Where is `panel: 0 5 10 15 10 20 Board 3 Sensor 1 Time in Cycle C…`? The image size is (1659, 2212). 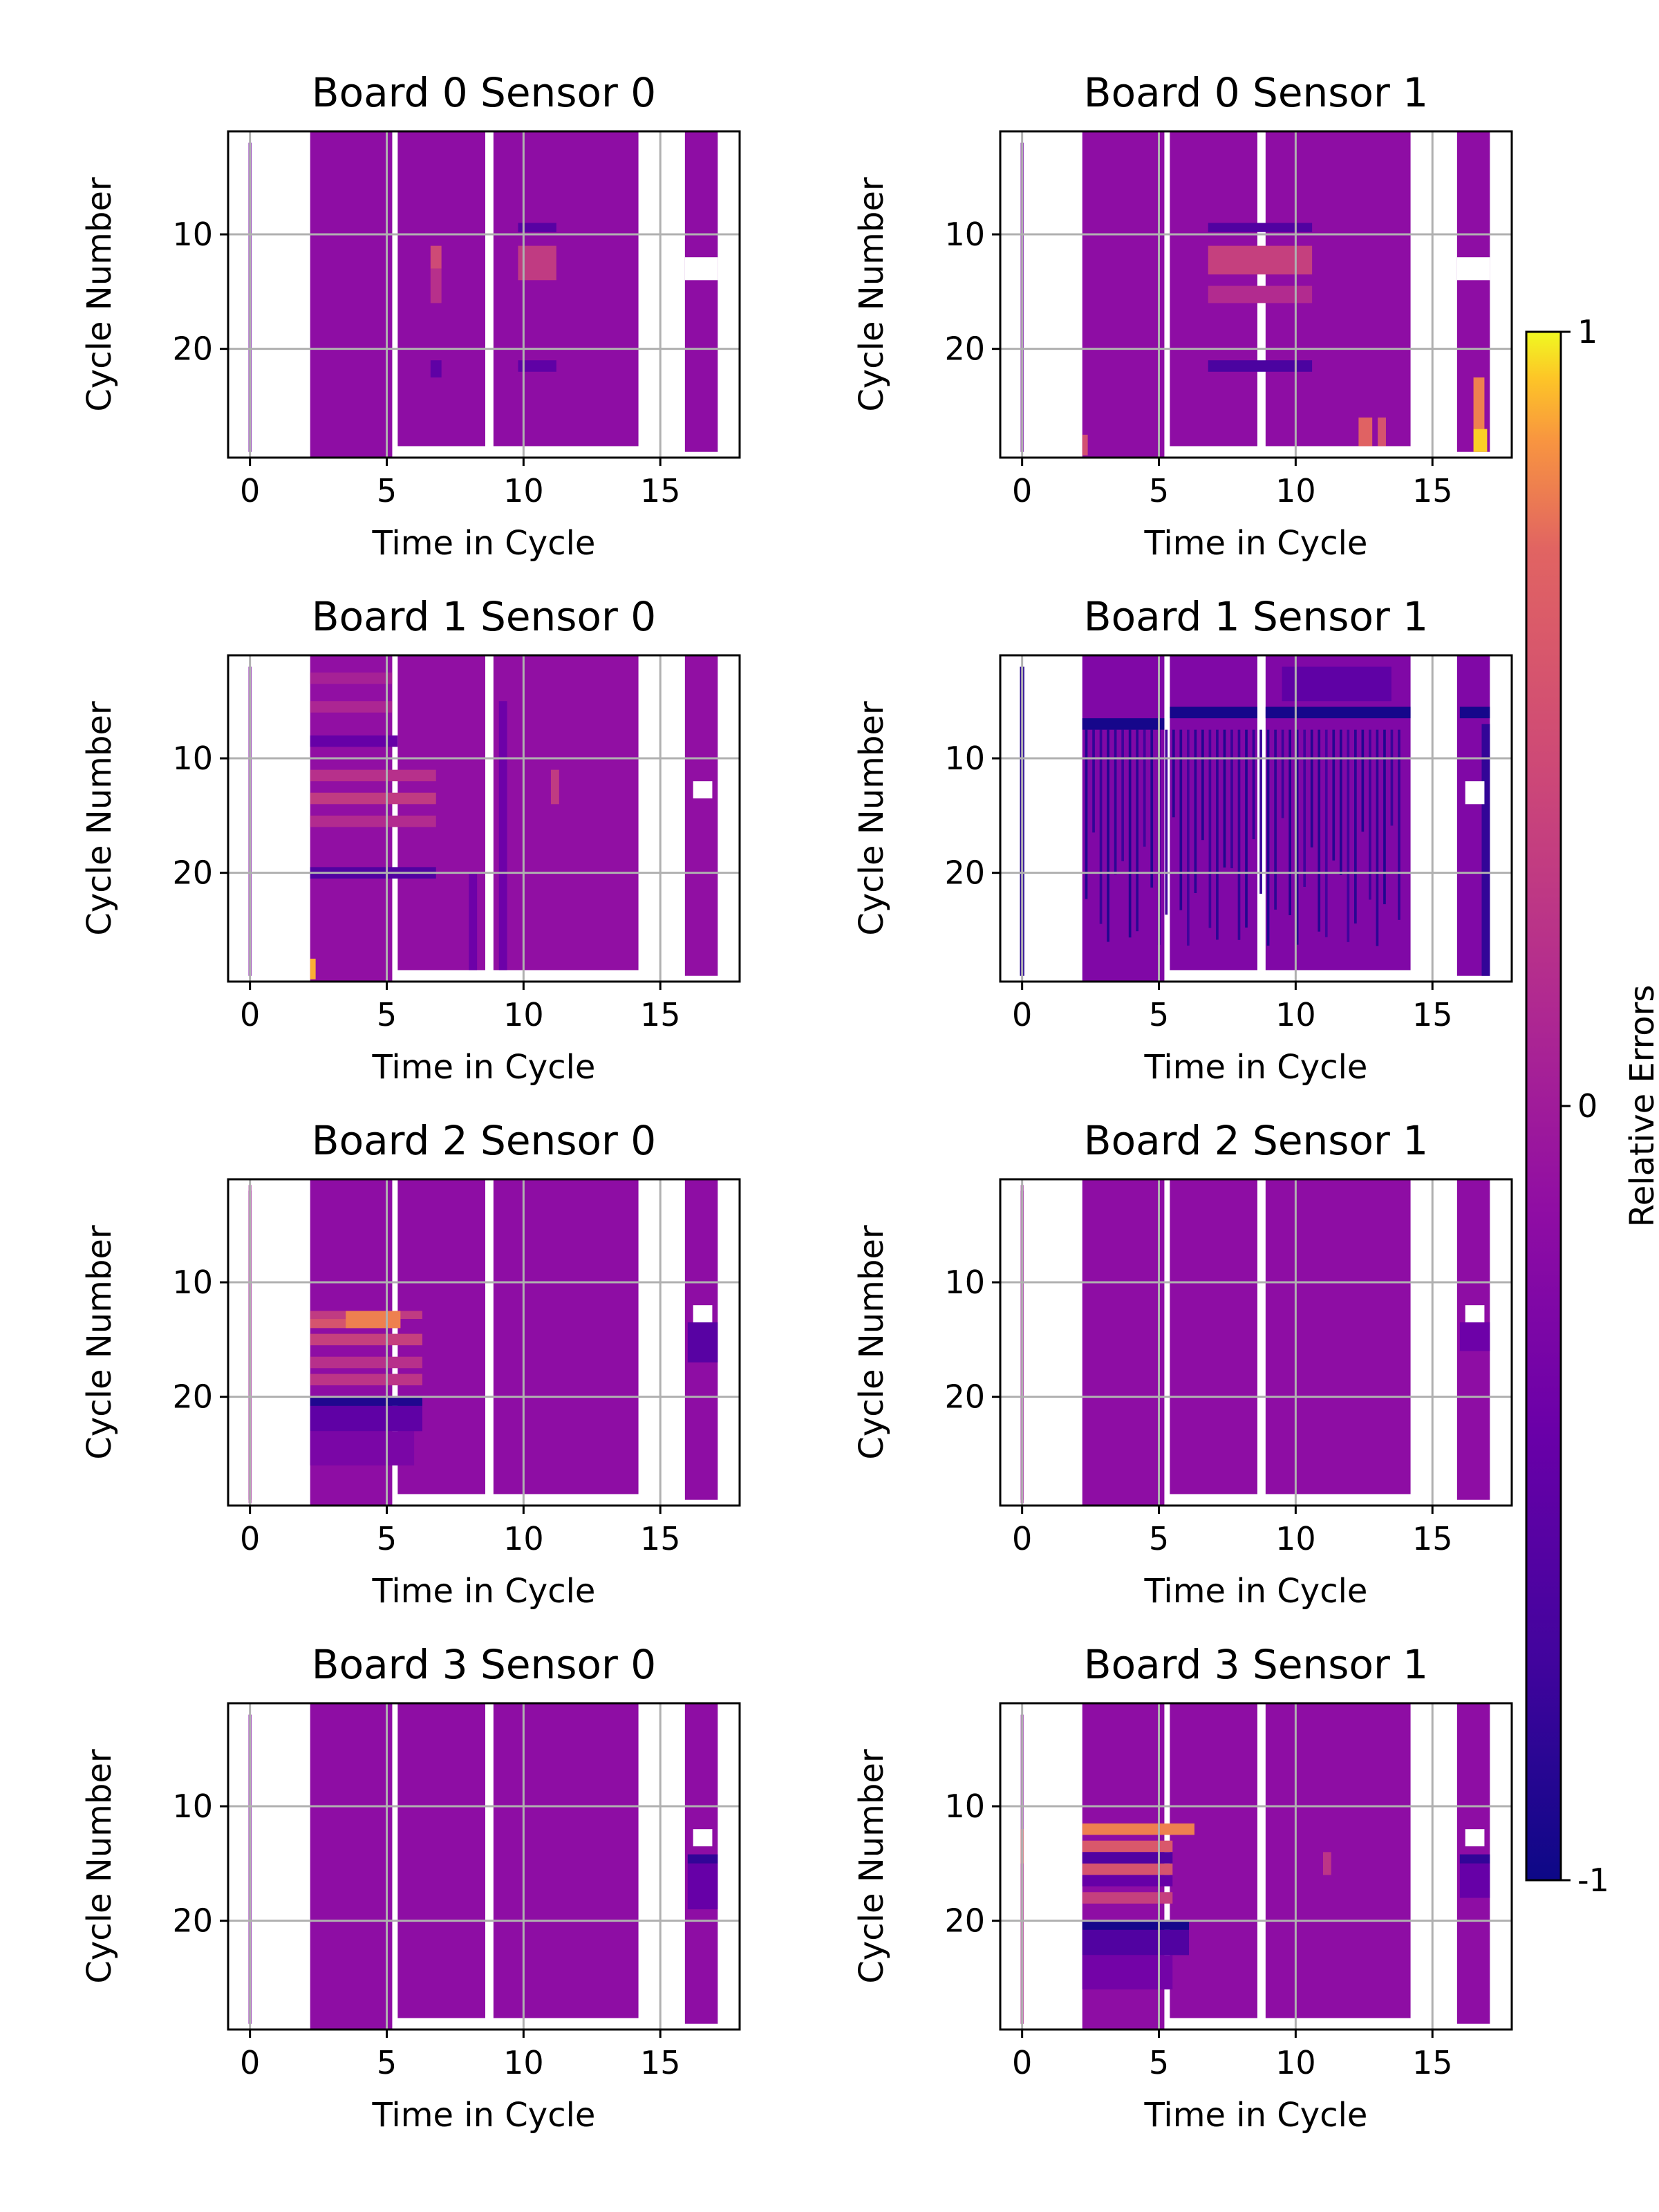 panel: 0 5 10 15 10 20 Board 3 Sensor 1 Time in Cycle C… is located at coordinates (1182, 1888).